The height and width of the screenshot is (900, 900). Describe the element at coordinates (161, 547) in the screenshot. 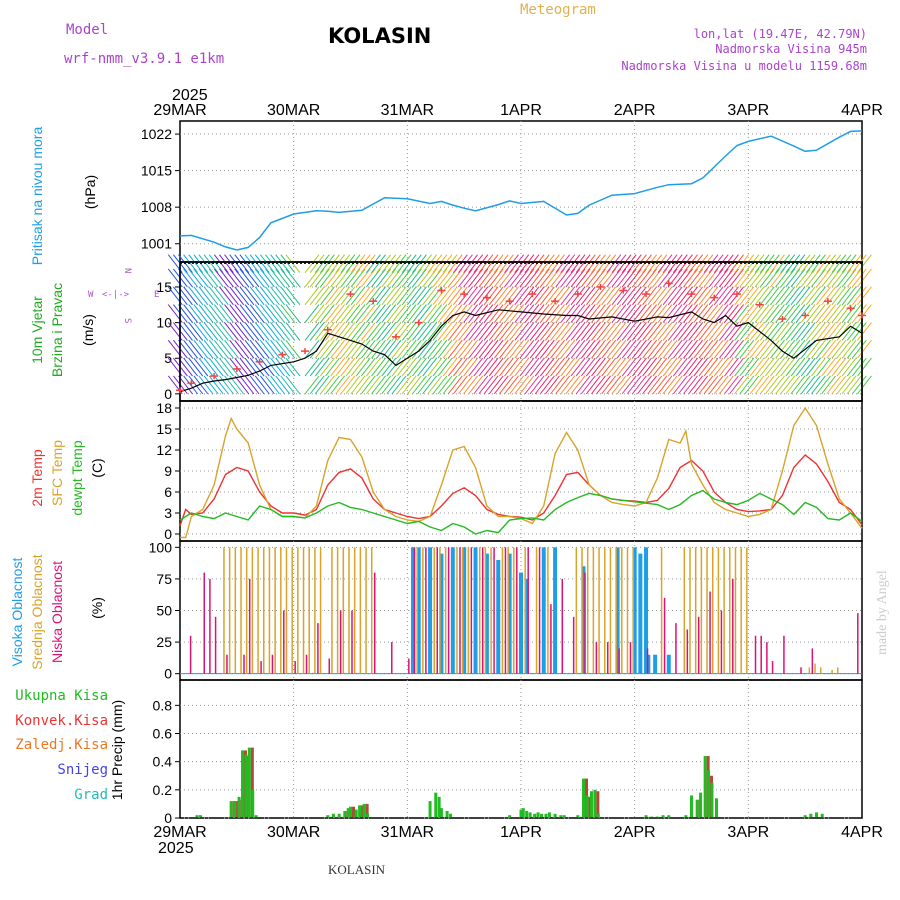

I see `y-tick-label: 100` at that location.